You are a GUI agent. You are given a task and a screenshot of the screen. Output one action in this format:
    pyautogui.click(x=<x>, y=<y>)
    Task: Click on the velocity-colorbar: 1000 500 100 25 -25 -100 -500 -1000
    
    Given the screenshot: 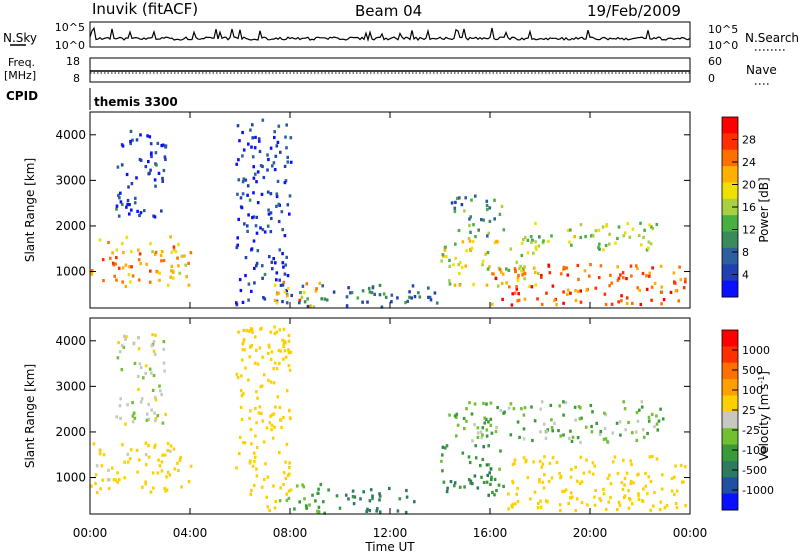 What is the action you would take?
    pyautogui.click(x=747, y=420)
    